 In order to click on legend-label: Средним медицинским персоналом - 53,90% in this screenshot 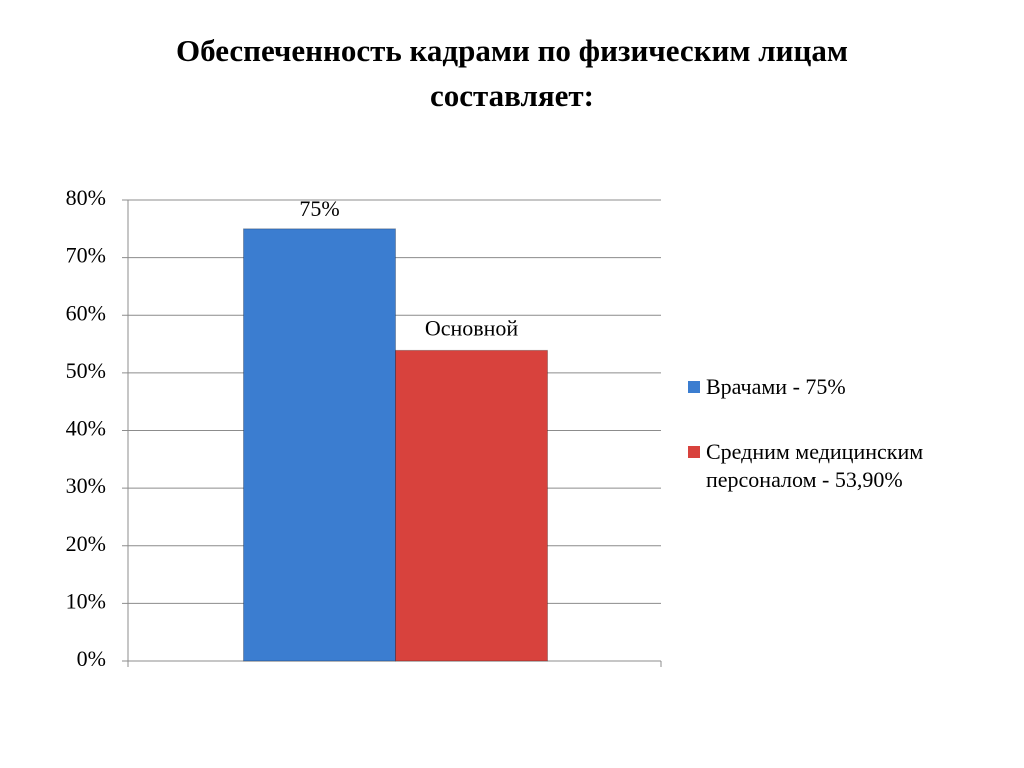, I will do `click(815, 465)`.